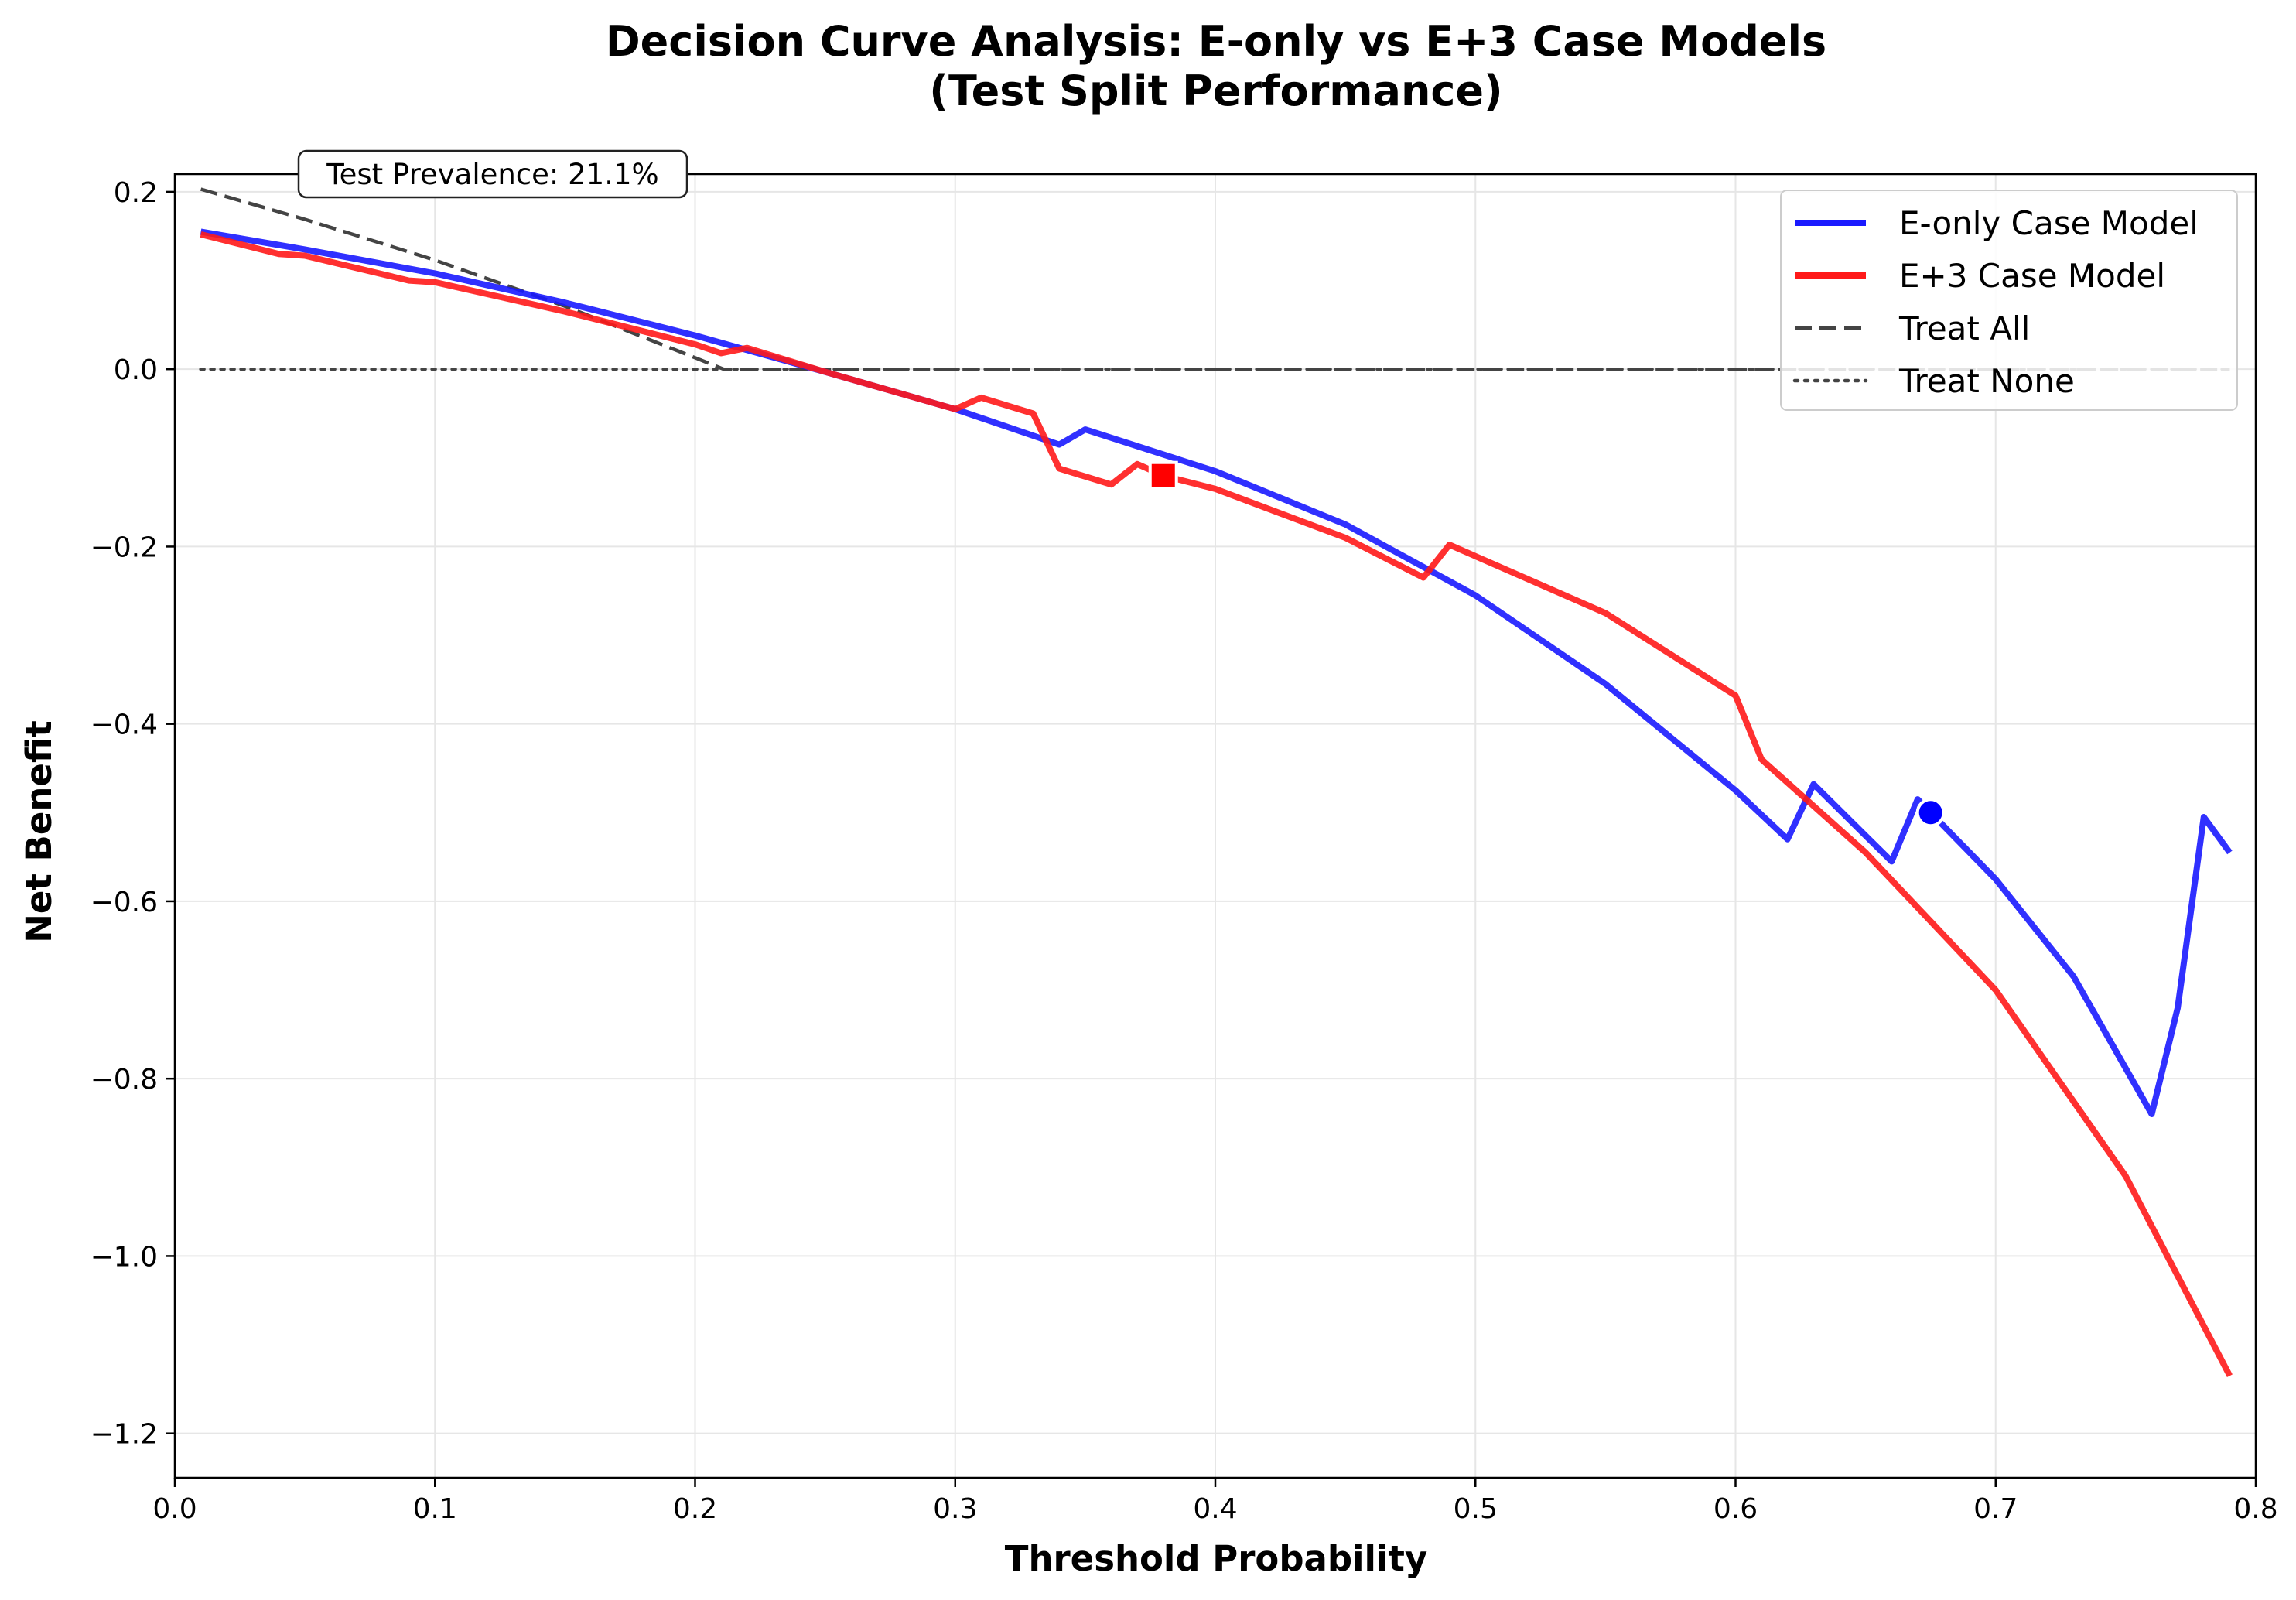 The image size is (2296, 1600). I want to click on y-tick-label: −0.4, so click(124, 725).